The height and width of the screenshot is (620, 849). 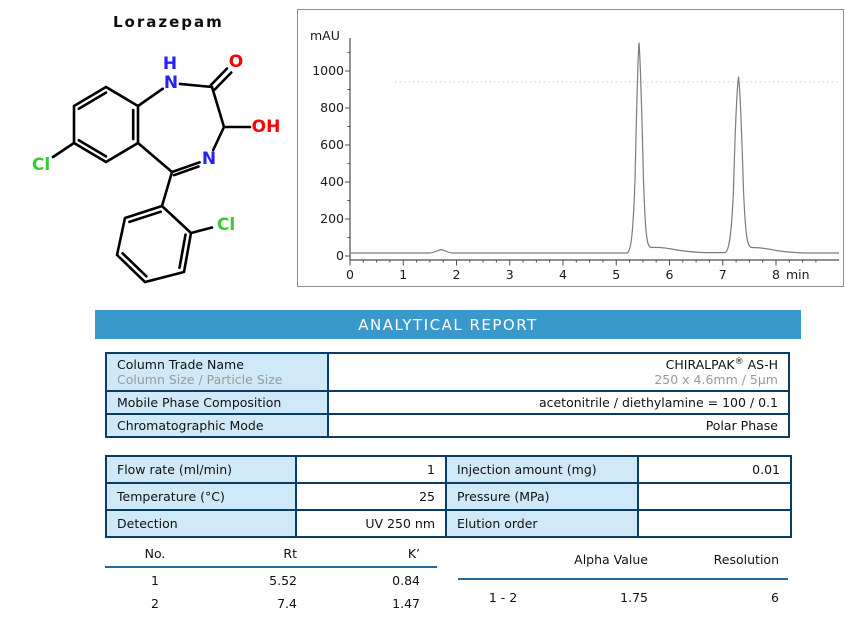 I want to click on peak-rt: 5.52, so click(x=283, y=580).